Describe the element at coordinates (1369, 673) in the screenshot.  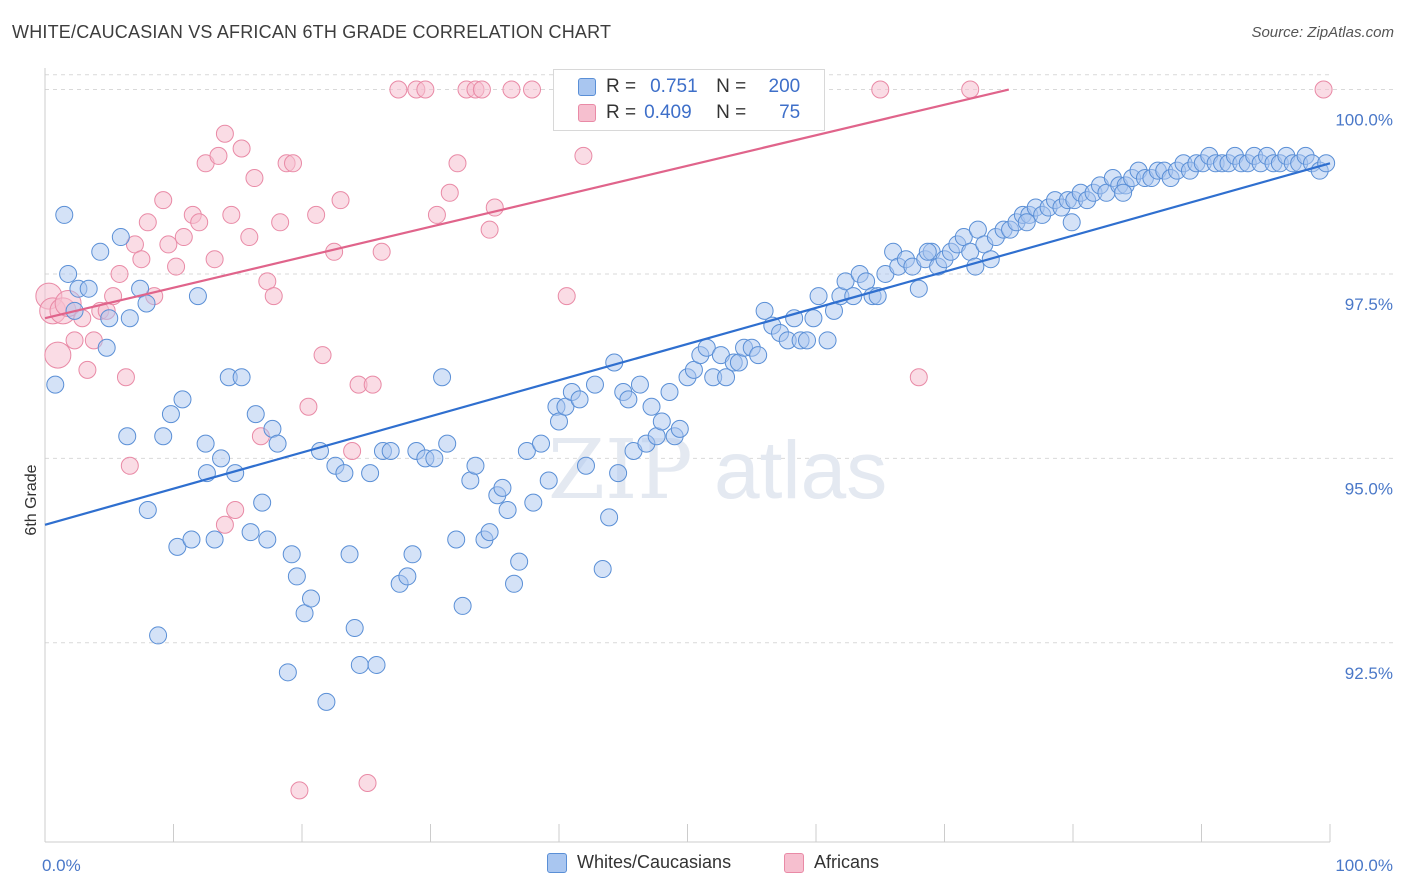
I see `y-tick-label-0: 92.5%` at that location.